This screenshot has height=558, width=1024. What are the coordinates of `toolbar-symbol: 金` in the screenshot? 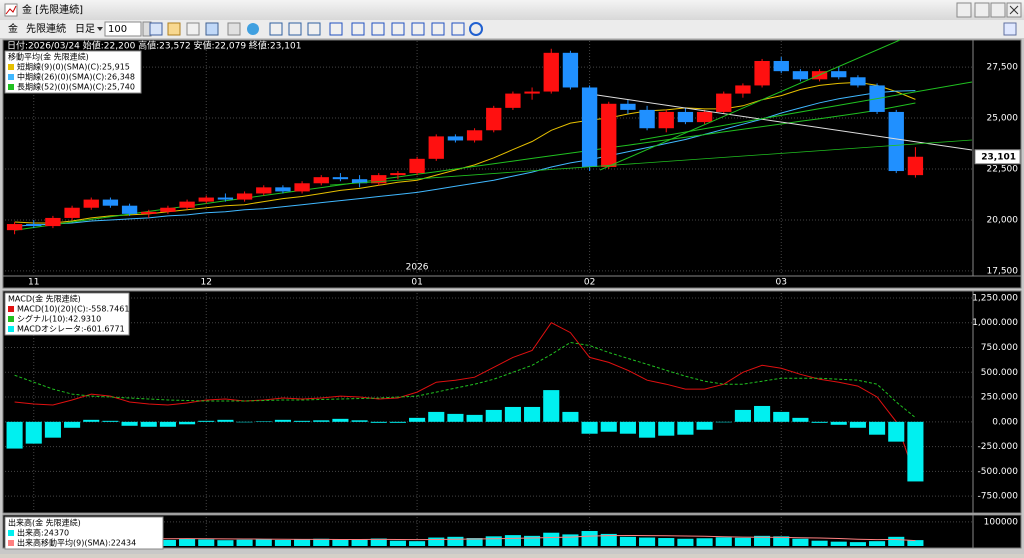 It's located at (13, 28).